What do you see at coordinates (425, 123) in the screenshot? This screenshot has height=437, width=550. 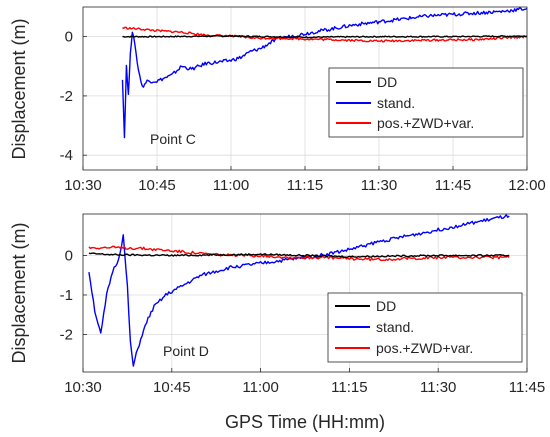 I see `legend-label-pos-zwd-var-c: pos.+ZWD+var.` at bounding box center [425, 123].